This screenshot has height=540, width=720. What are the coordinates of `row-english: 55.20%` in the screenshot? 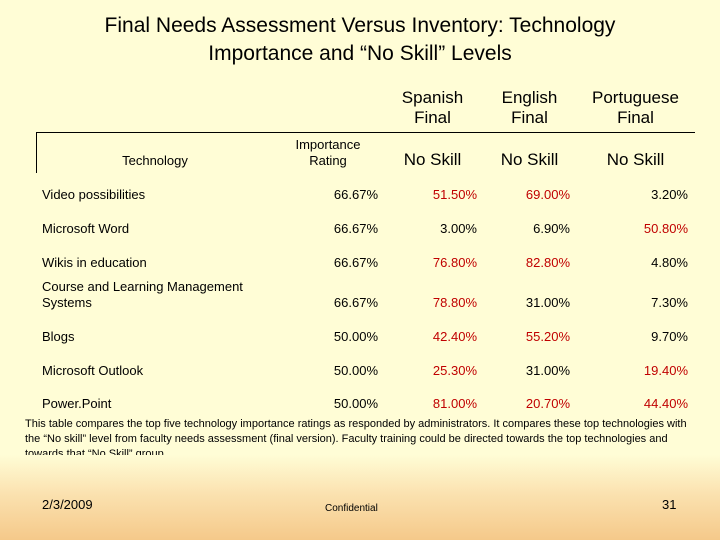 It's located at (547, 336).